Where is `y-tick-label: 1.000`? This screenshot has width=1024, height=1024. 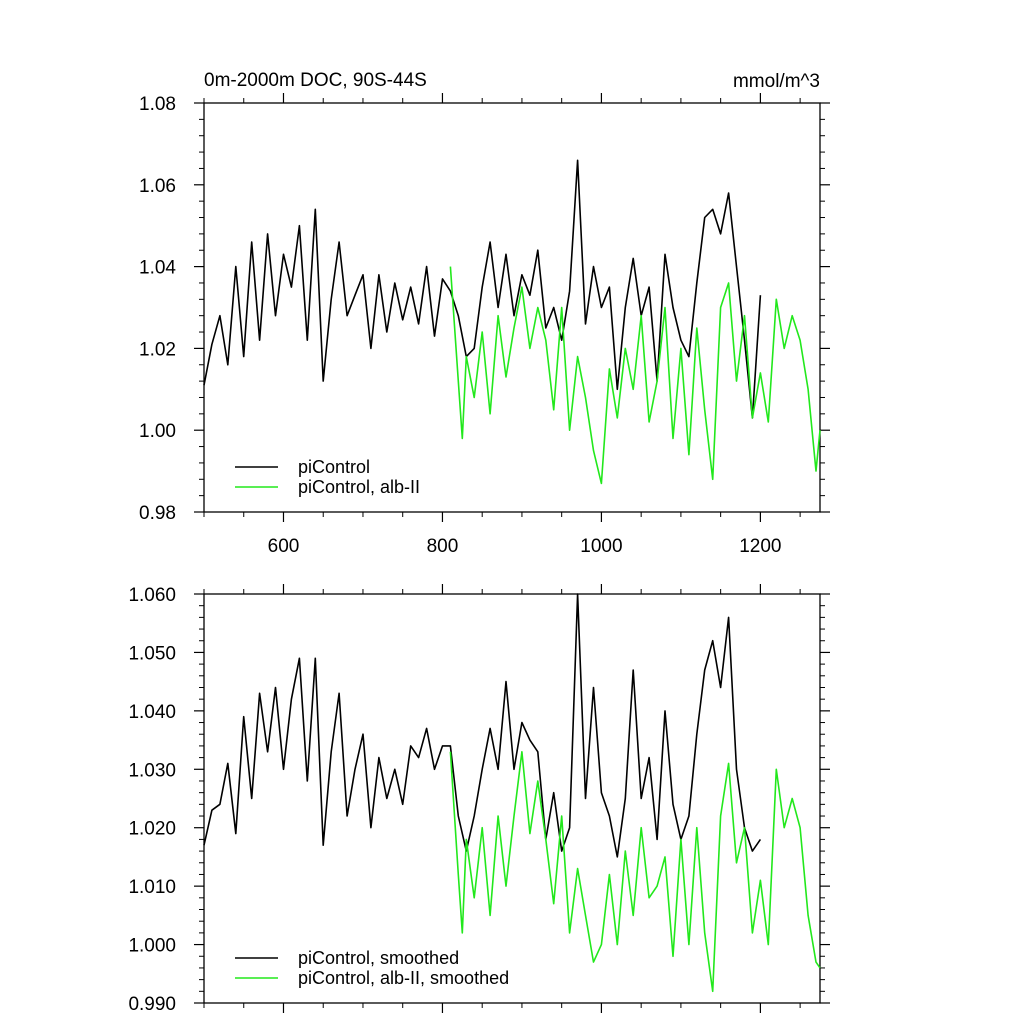 y-tick-label: 1.000 is located at coordinates (152, 946).